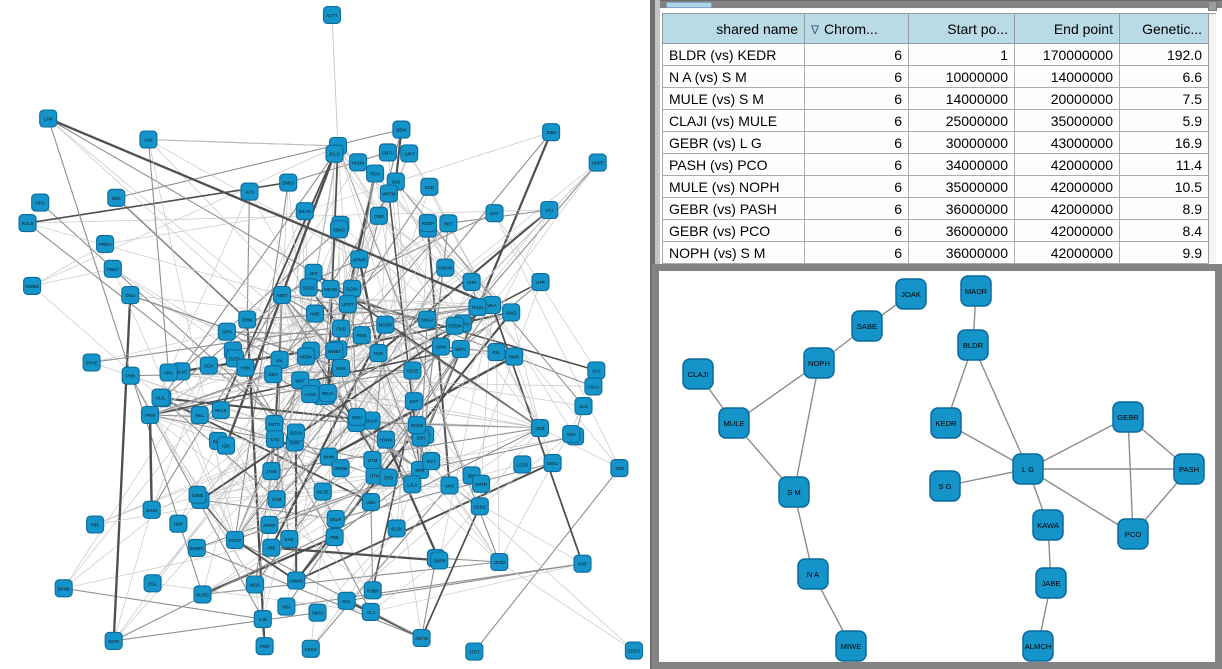 The image size is (1222, 669). I want to click on graph-node: PBE, so click(95, 524).